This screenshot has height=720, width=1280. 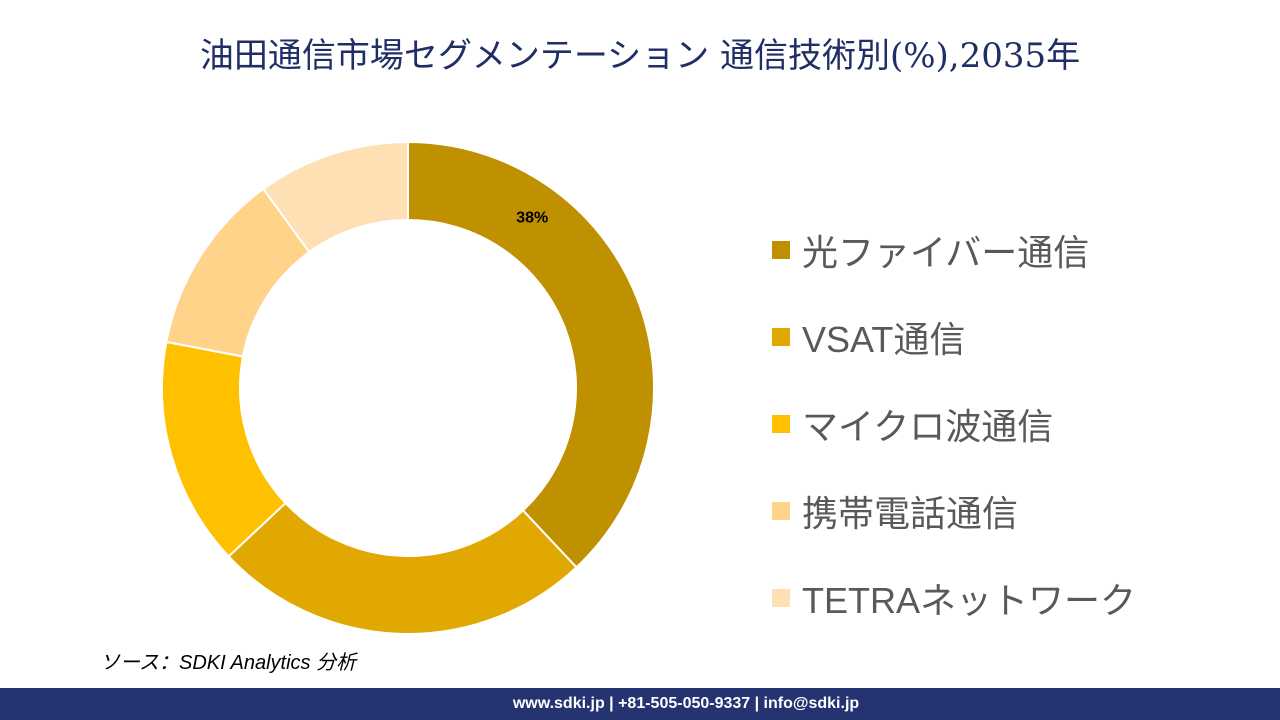 I want to click on legend-item: 光ファイバー通信, so click(x=954, y=249).